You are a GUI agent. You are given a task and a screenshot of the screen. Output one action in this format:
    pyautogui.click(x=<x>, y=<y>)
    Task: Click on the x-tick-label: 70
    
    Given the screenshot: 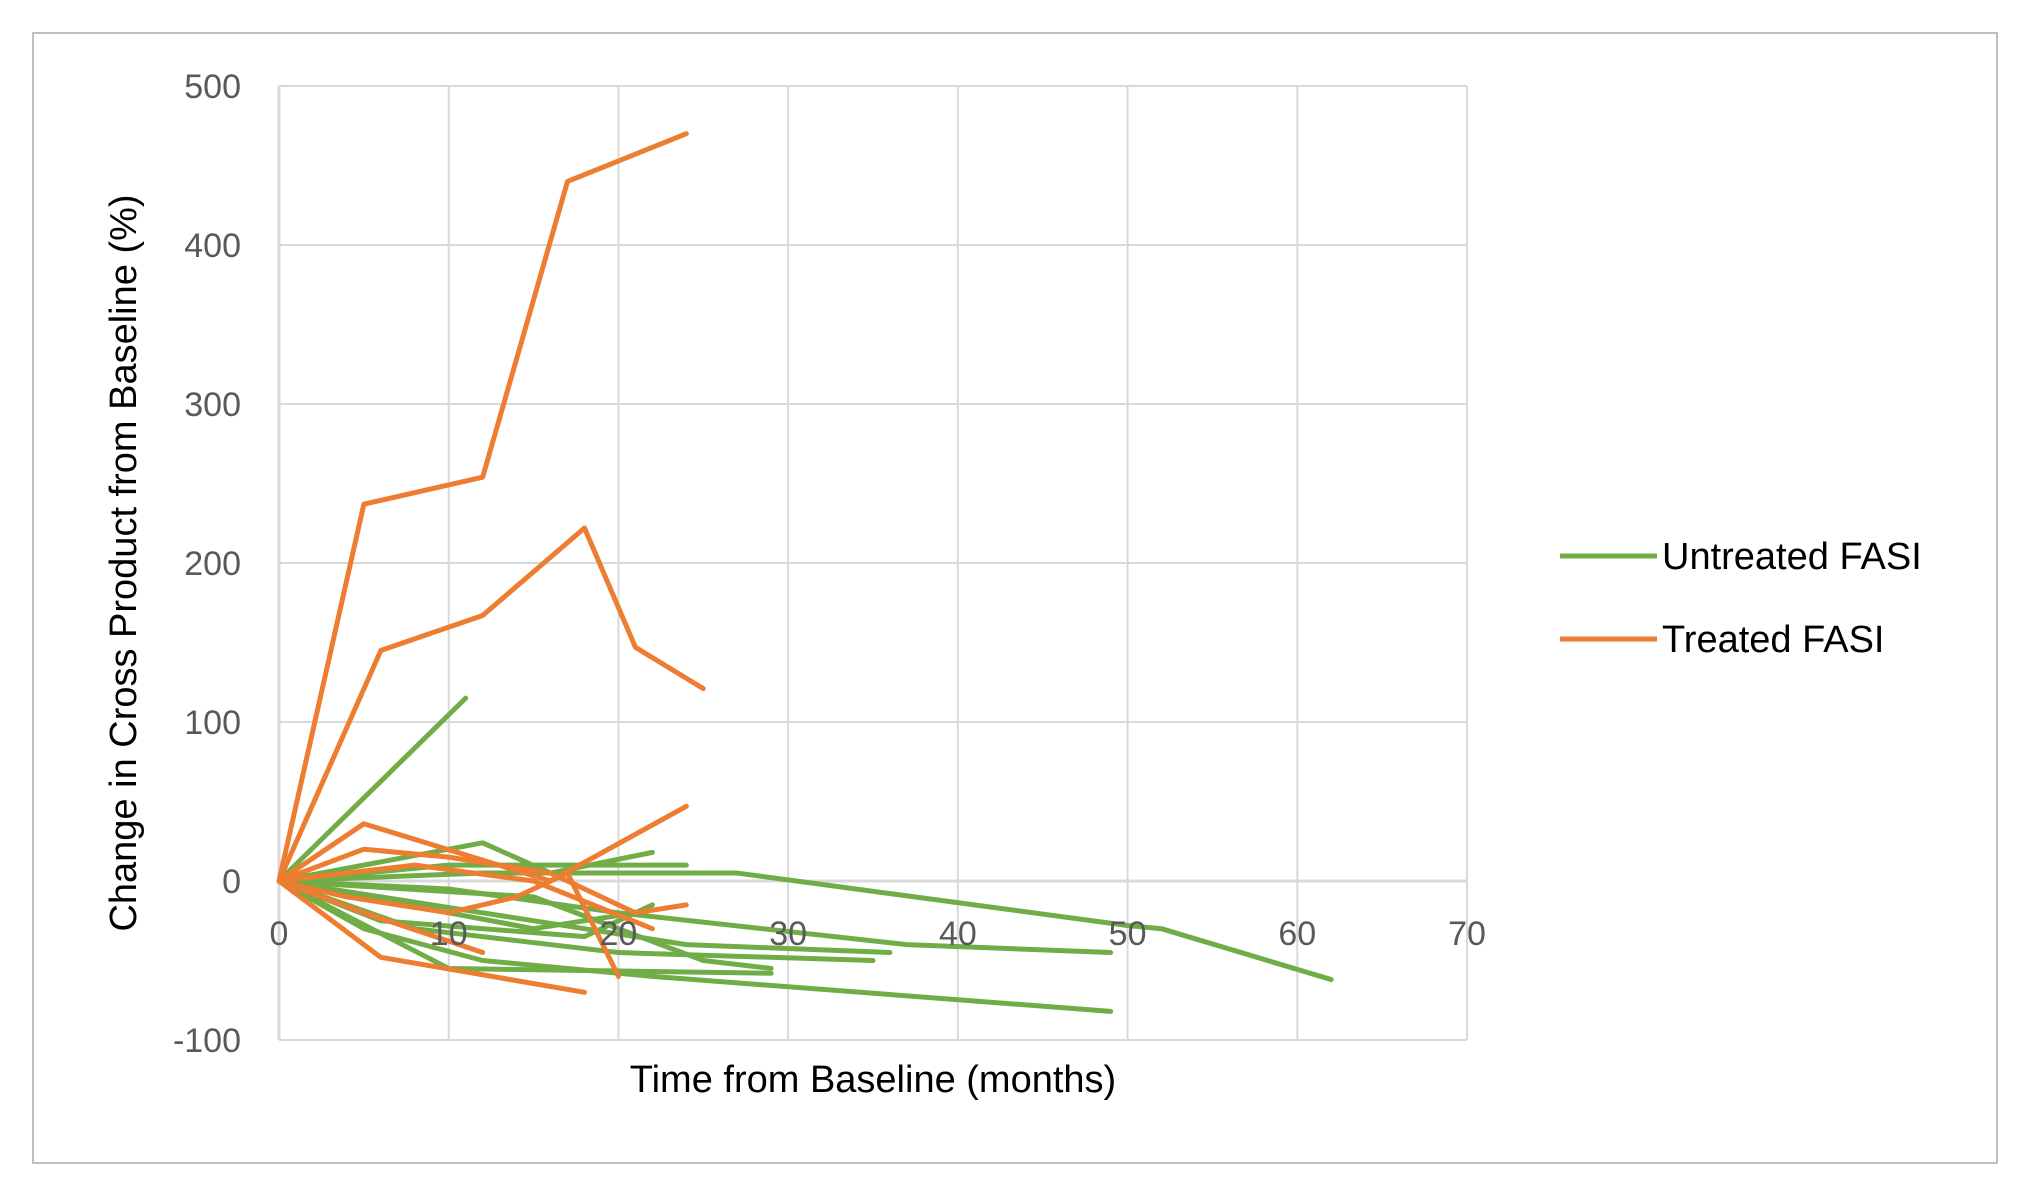 What is the action you would take?
    pyautogui.click(x=1467, y=934)
    